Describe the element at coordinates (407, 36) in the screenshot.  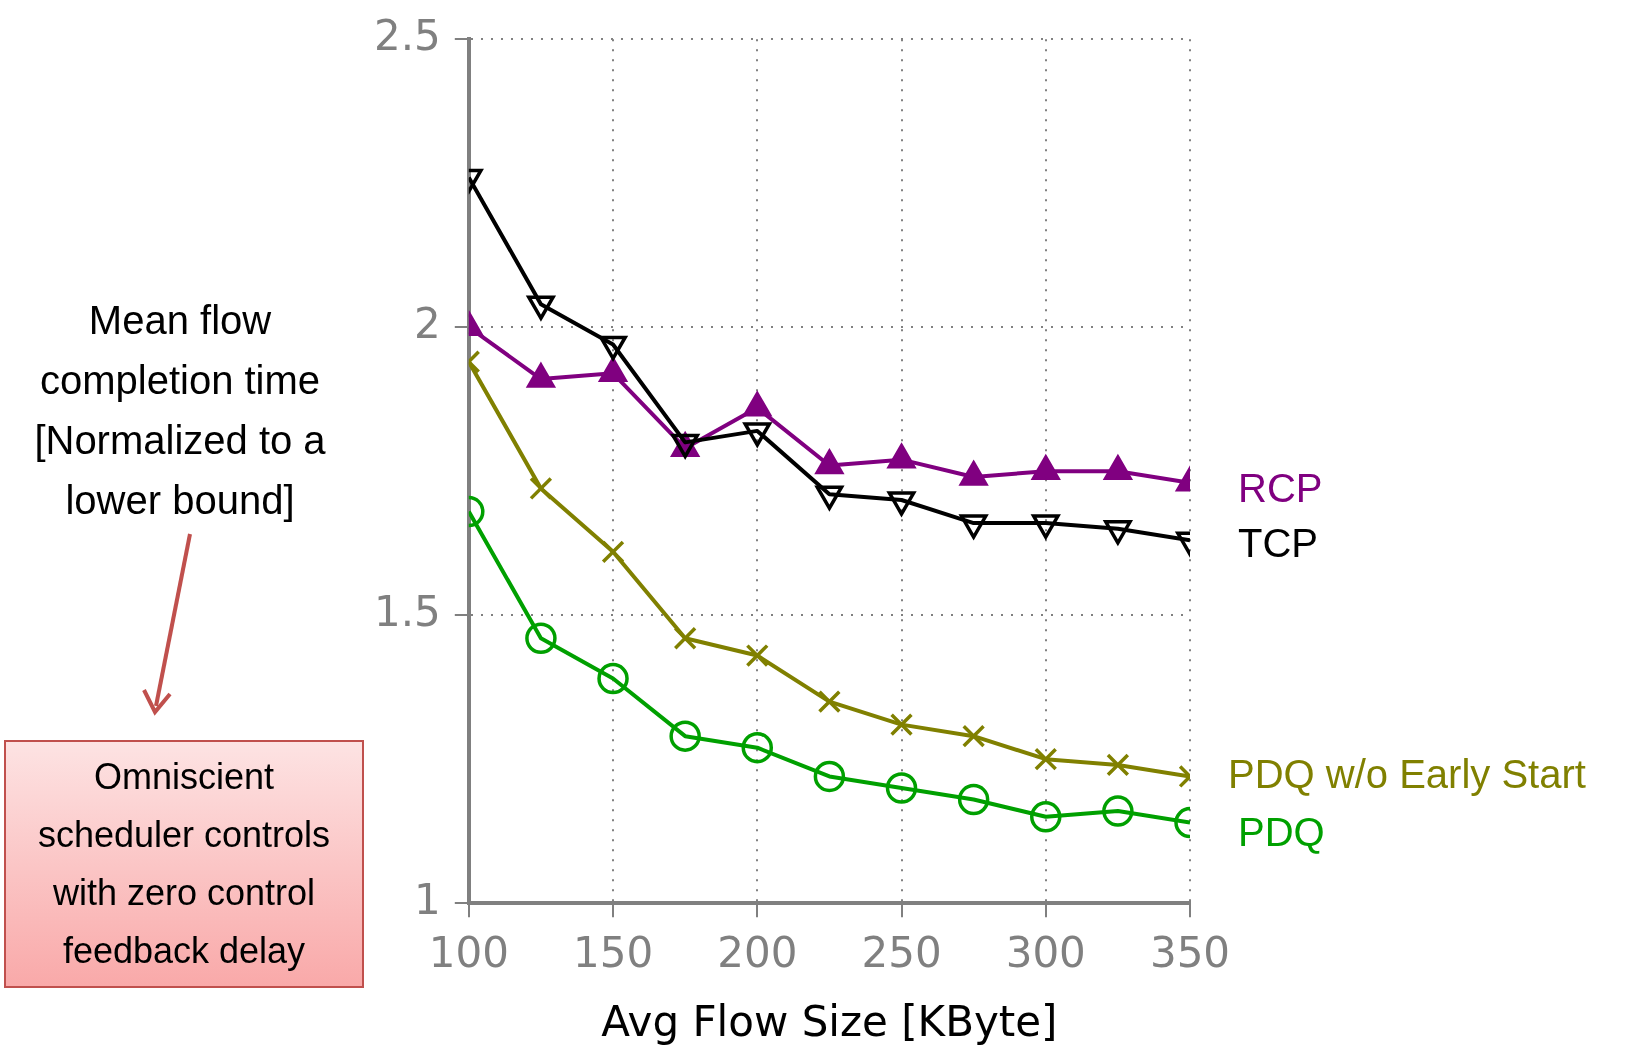
I see `y-tick-label: 2.5` at that location.